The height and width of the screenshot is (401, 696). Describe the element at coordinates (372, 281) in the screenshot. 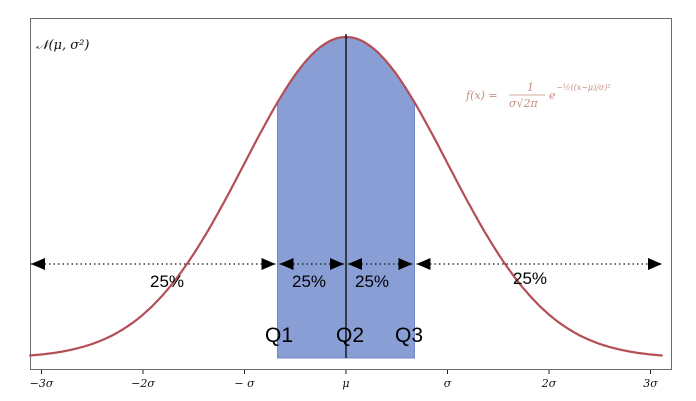

I see `segment-label-3: 25%` at that location.